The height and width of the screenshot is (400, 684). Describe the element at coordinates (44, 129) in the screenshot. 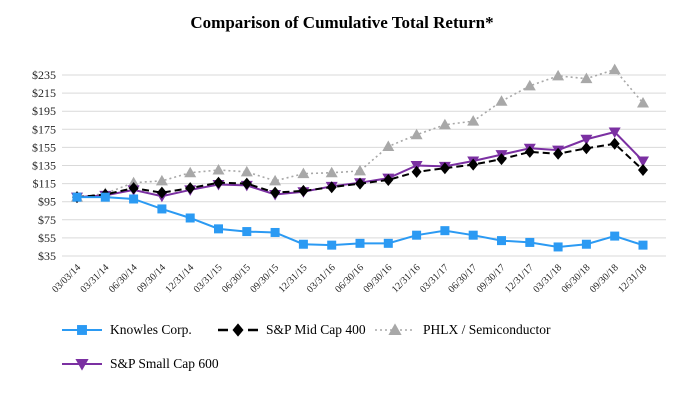

I see `svg-text: $175` at that location.